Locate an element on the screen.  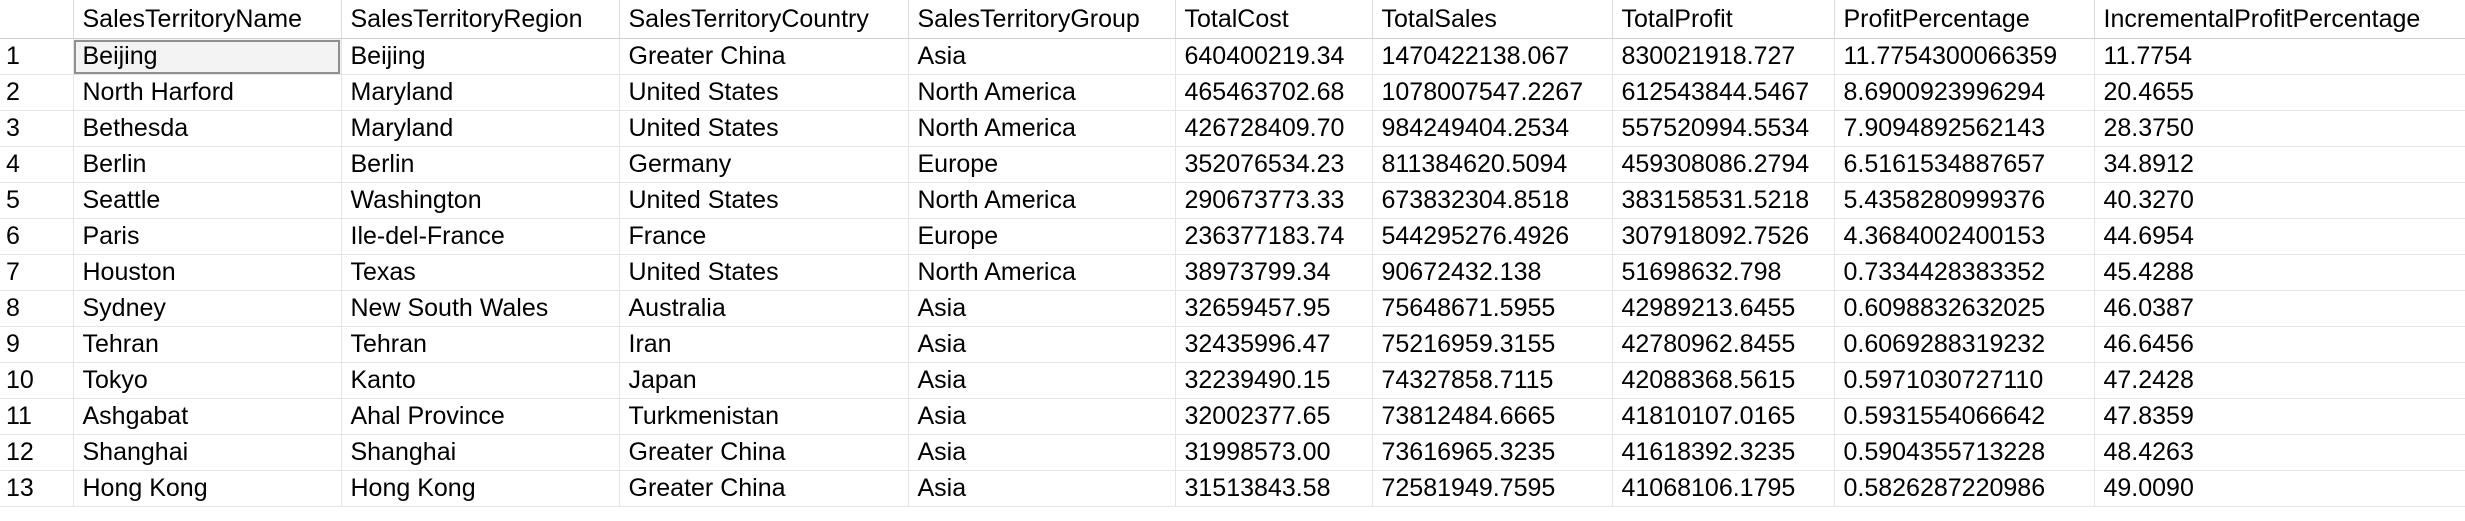
profit-percentage-cell: 0.5904355713228 is located at coordinates (1964, 452).